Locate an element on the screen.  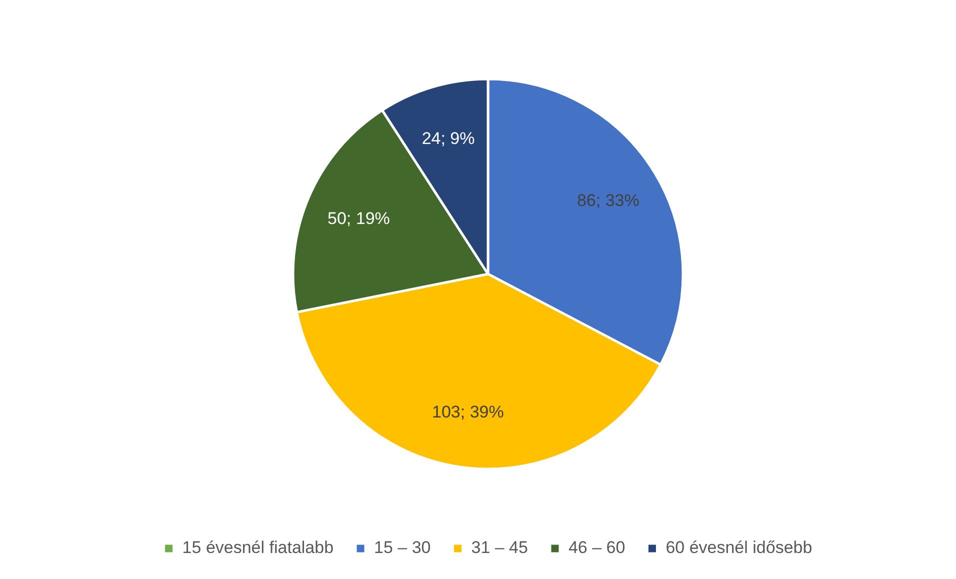
data-label: 86; 33% is located at coordinates (608, 200).